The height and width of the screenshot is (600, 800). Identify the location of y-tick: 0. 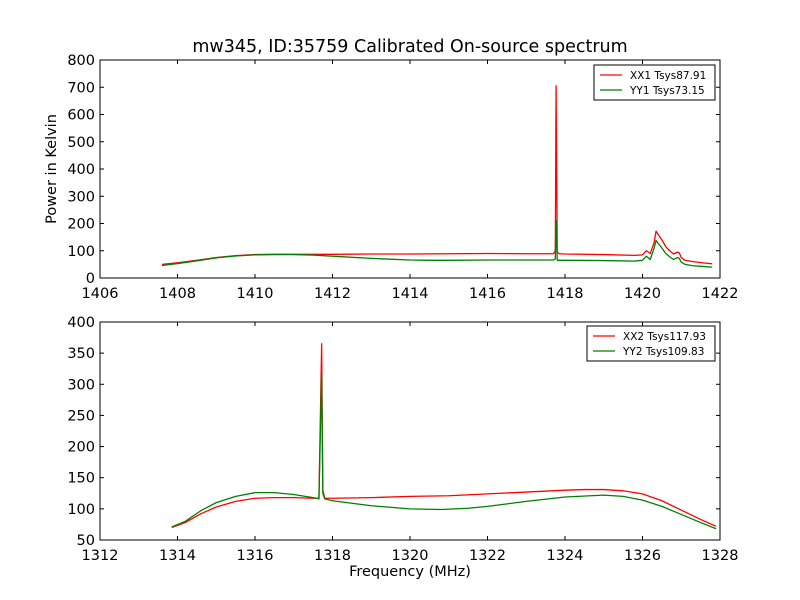
(403, 279).